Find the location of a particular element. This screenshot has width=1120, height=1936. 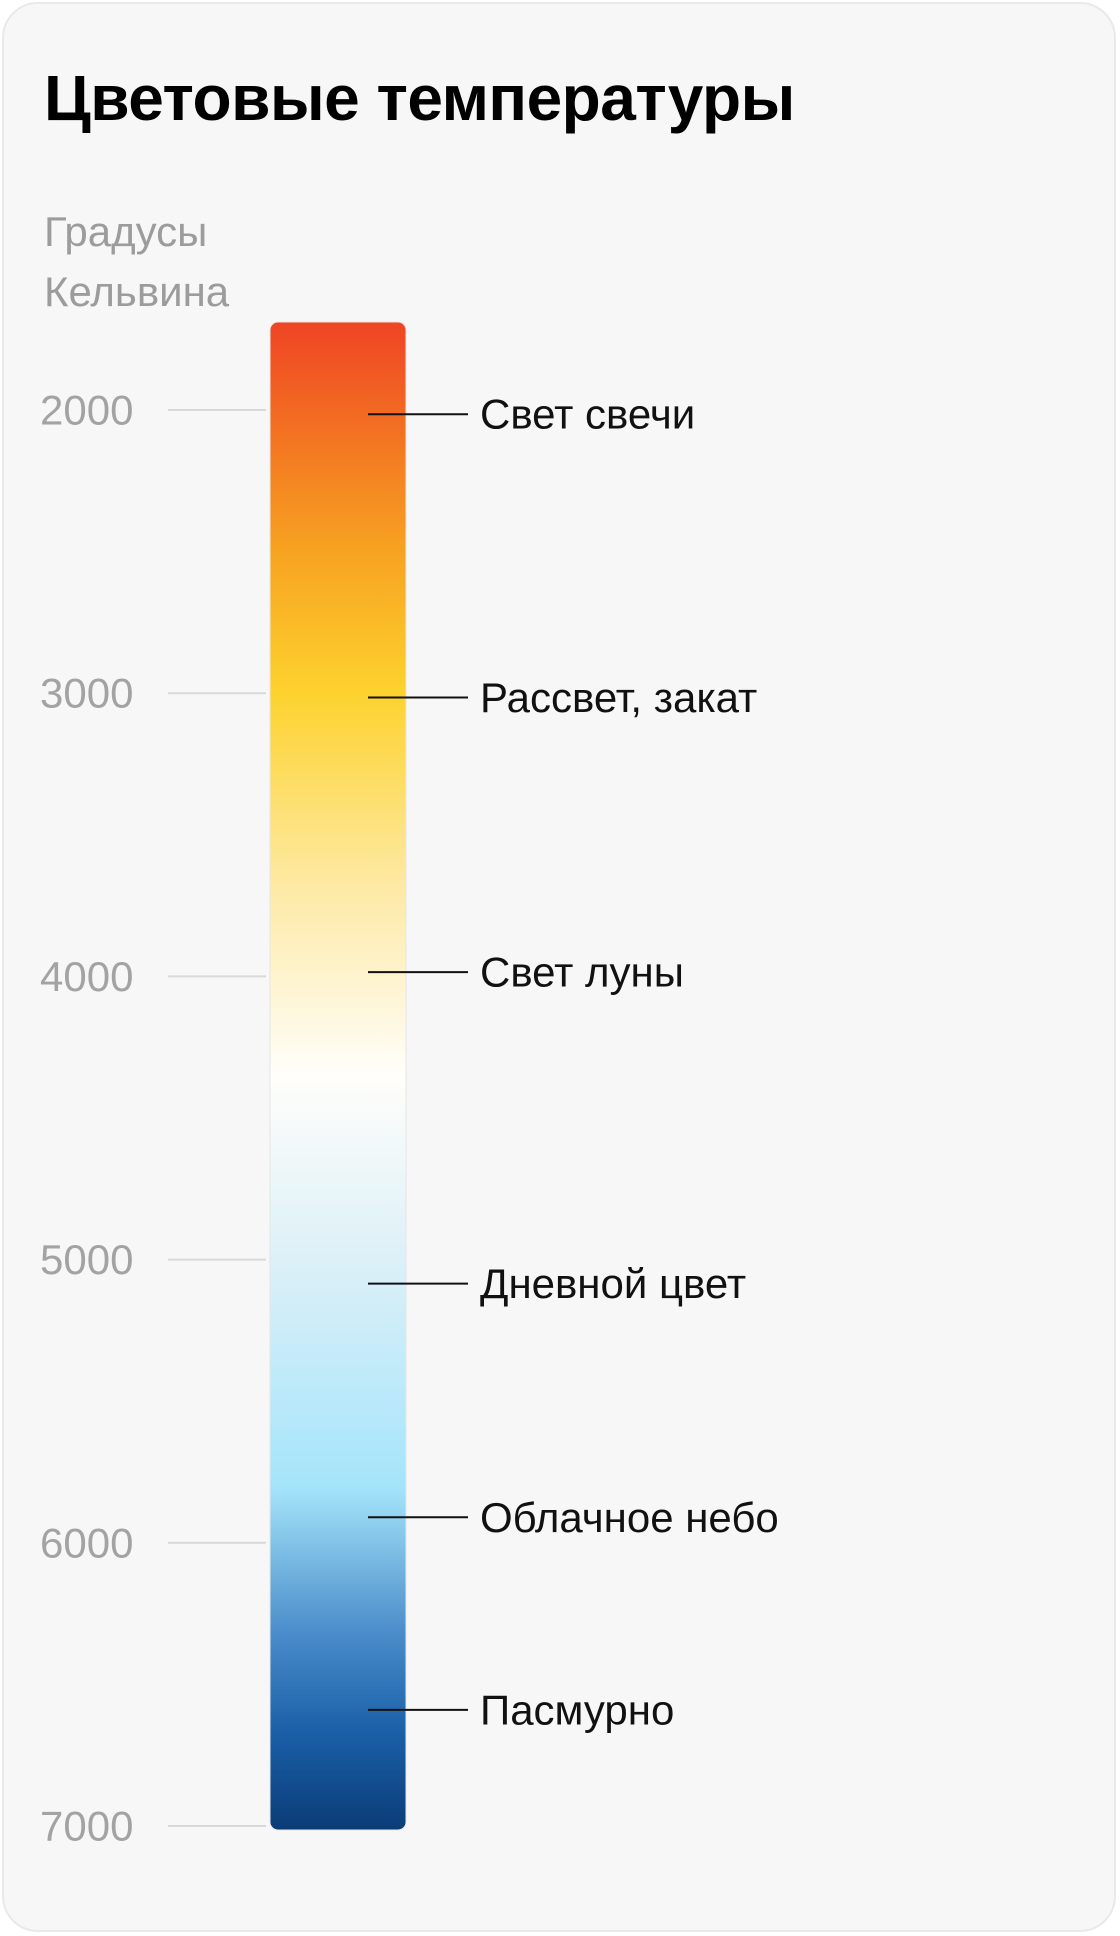

chart-title: Цветовые температуры is located at coordinates (419, 98).